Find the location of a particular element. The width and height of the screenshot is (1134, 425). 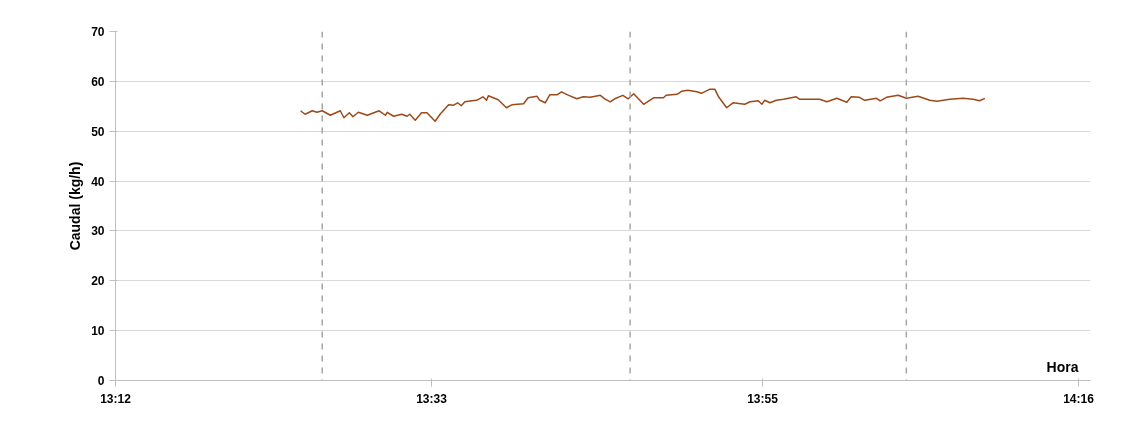

x-tick-label: 13:12 is located at coordinates (116, 398).